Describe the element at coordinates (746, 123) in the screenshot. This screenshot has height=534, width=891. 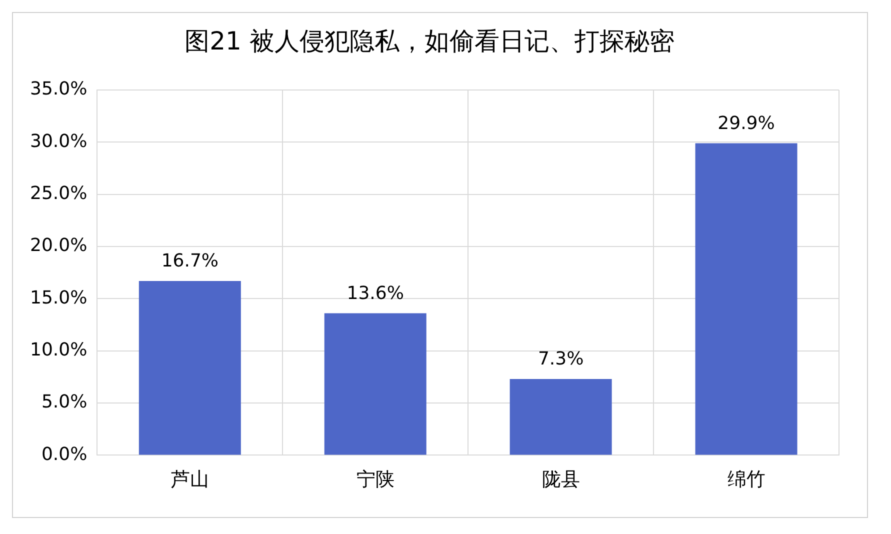
I see `data-label: 29.9%` at that location.